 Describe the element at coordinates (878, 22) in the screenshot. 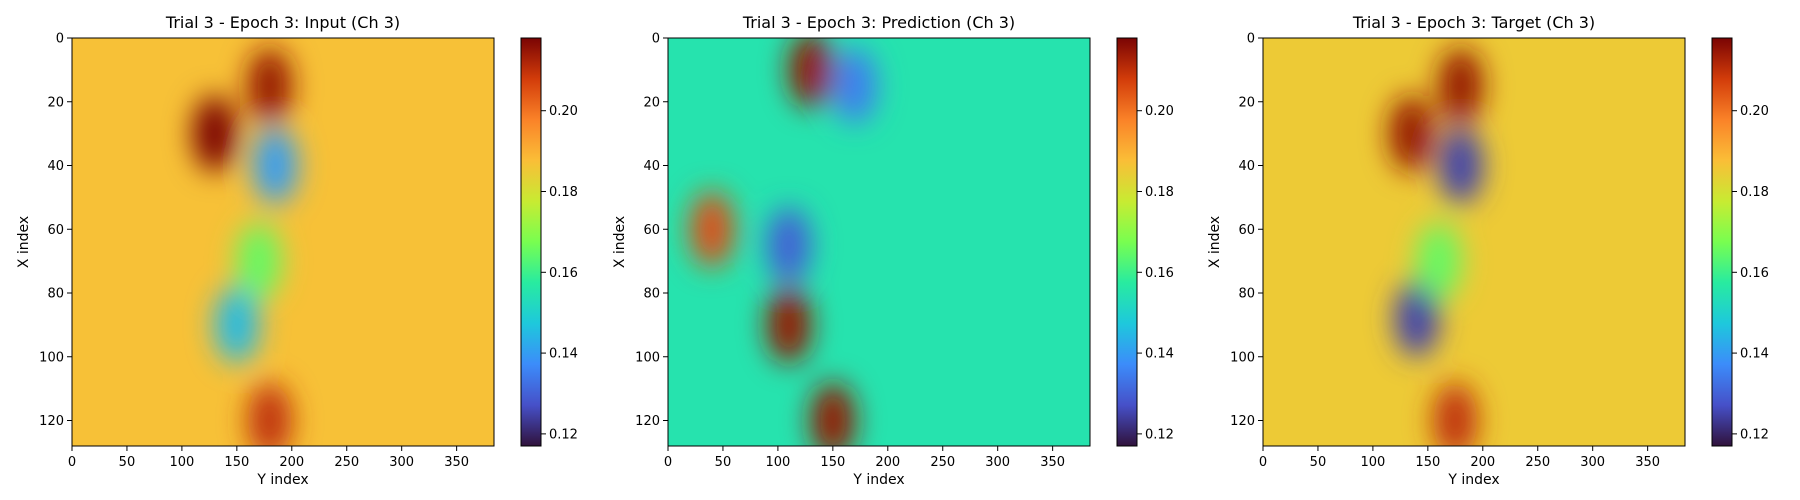

I see `chart-title: Trial 3 - Epoch 3: Prediction (Ch 3)` at that location.